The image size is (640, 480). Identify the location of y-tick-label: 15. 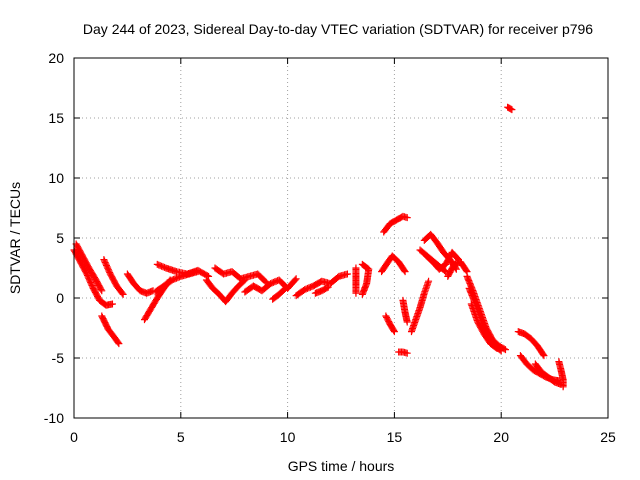
(56, 118).